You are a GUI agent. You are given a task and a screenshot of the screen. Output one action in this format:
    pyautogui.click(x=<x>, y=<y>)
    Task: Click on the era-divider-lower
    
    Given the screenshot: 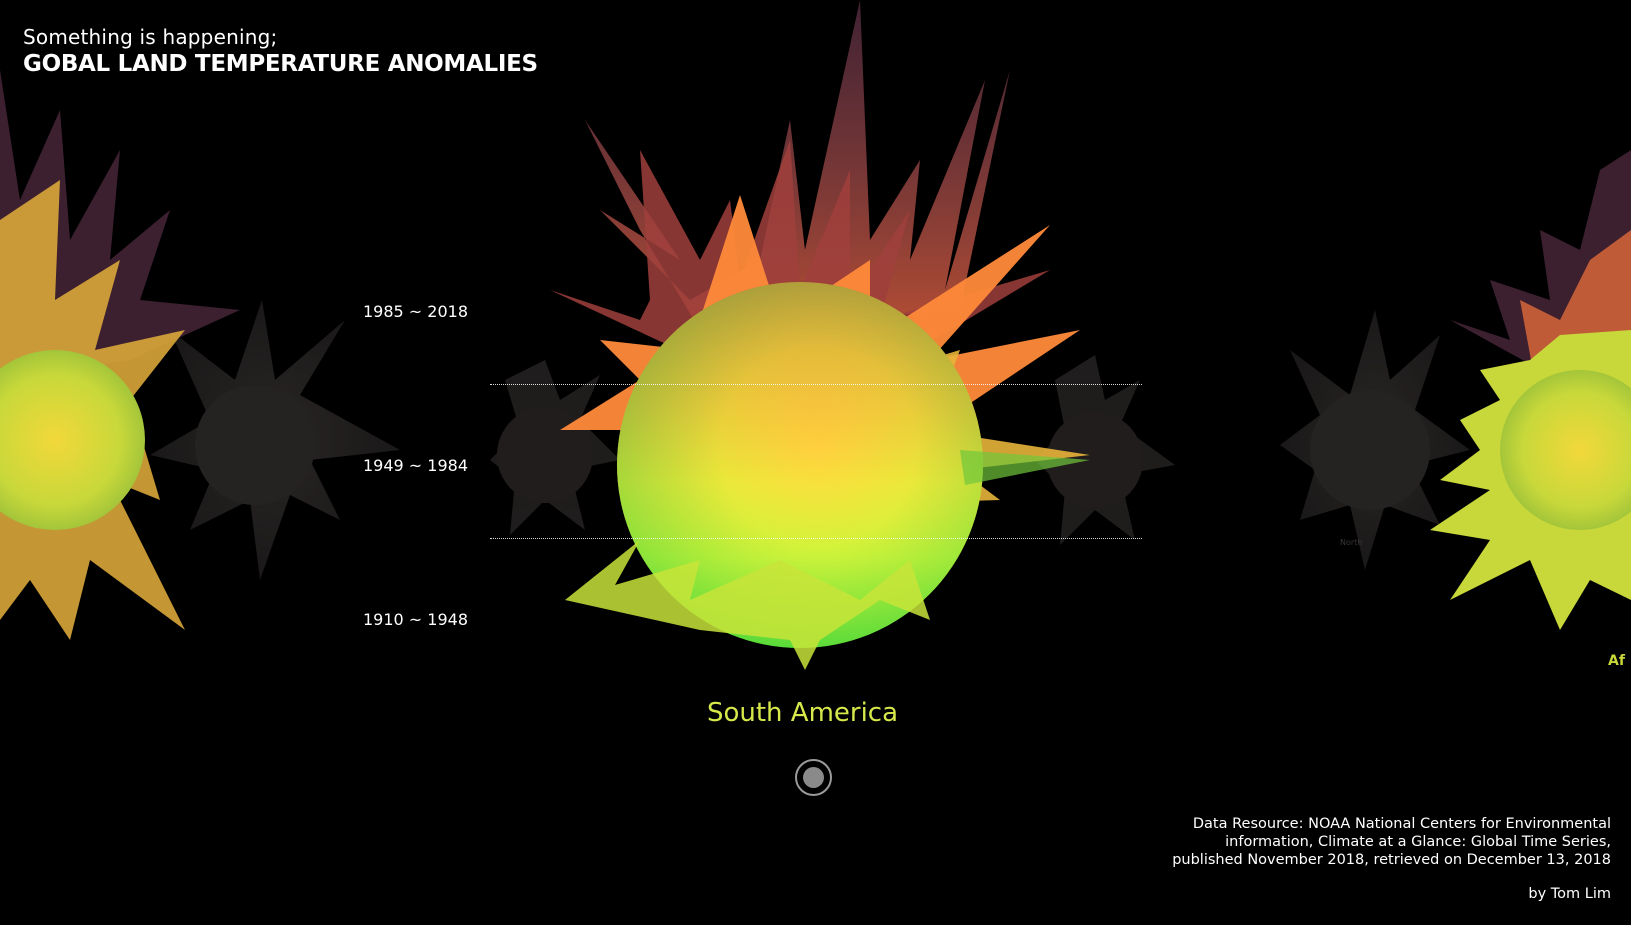 What is the action you would take?
    pyautogui.click(x=816, y=538)
    